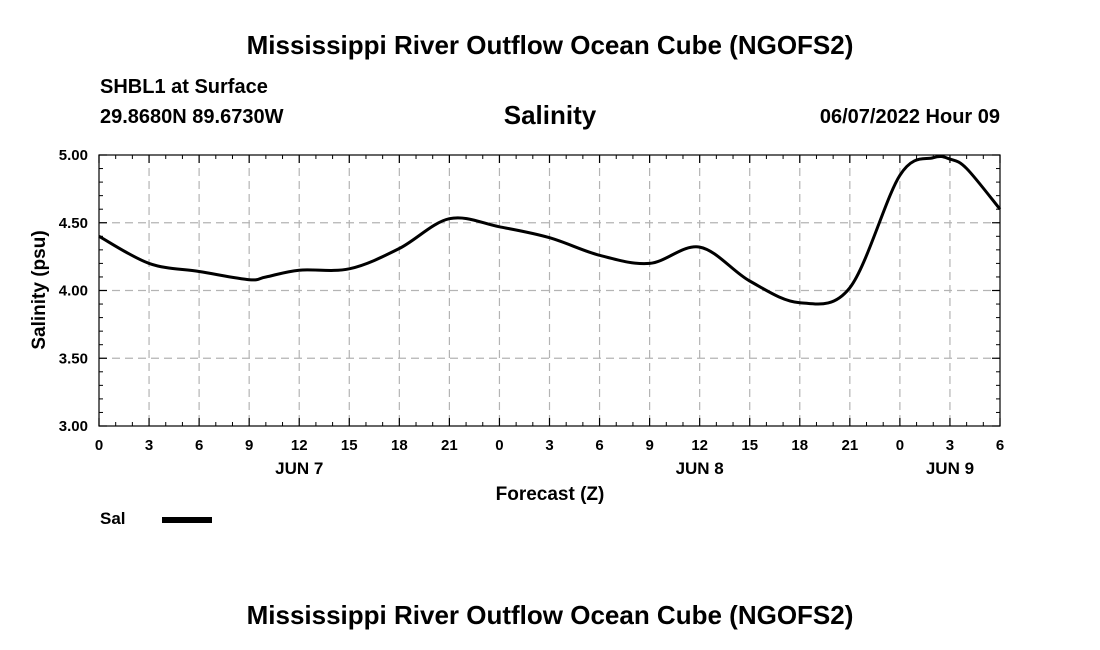 The width and height of the screenshot is (1100, 650). Describe the element at coordinates (550, 494) in the screenshot. I see `x-axis-label: Forecast (Z)` at that location.